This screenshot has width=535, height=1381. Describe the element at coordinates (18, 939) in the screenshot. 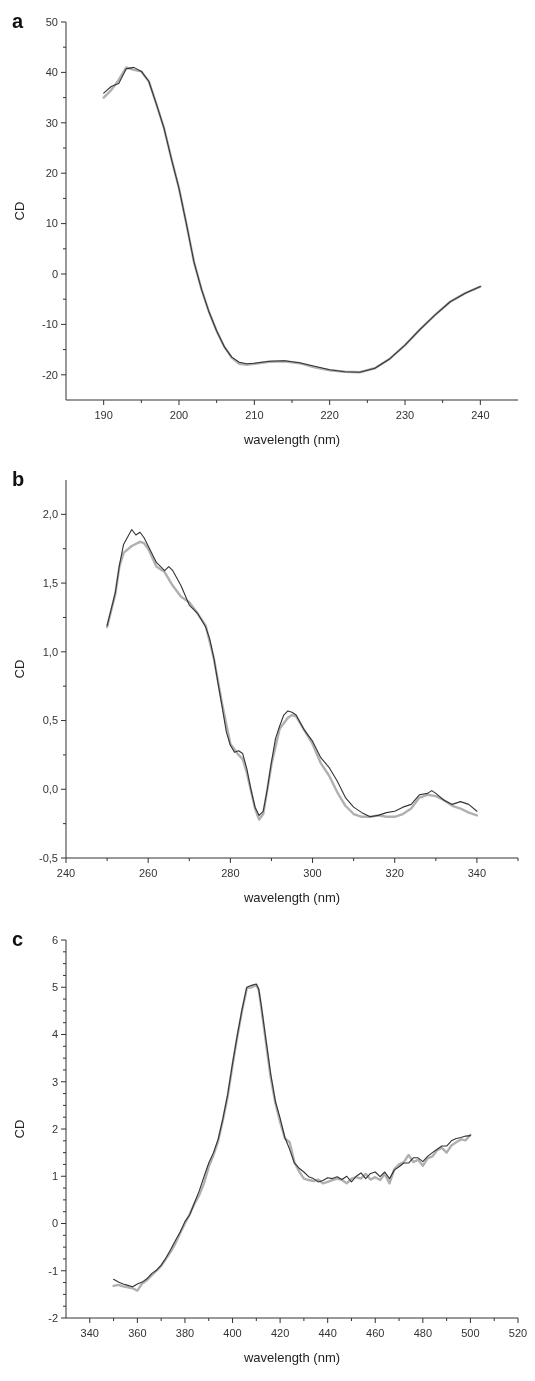

I see `chart-title: c` at that location.